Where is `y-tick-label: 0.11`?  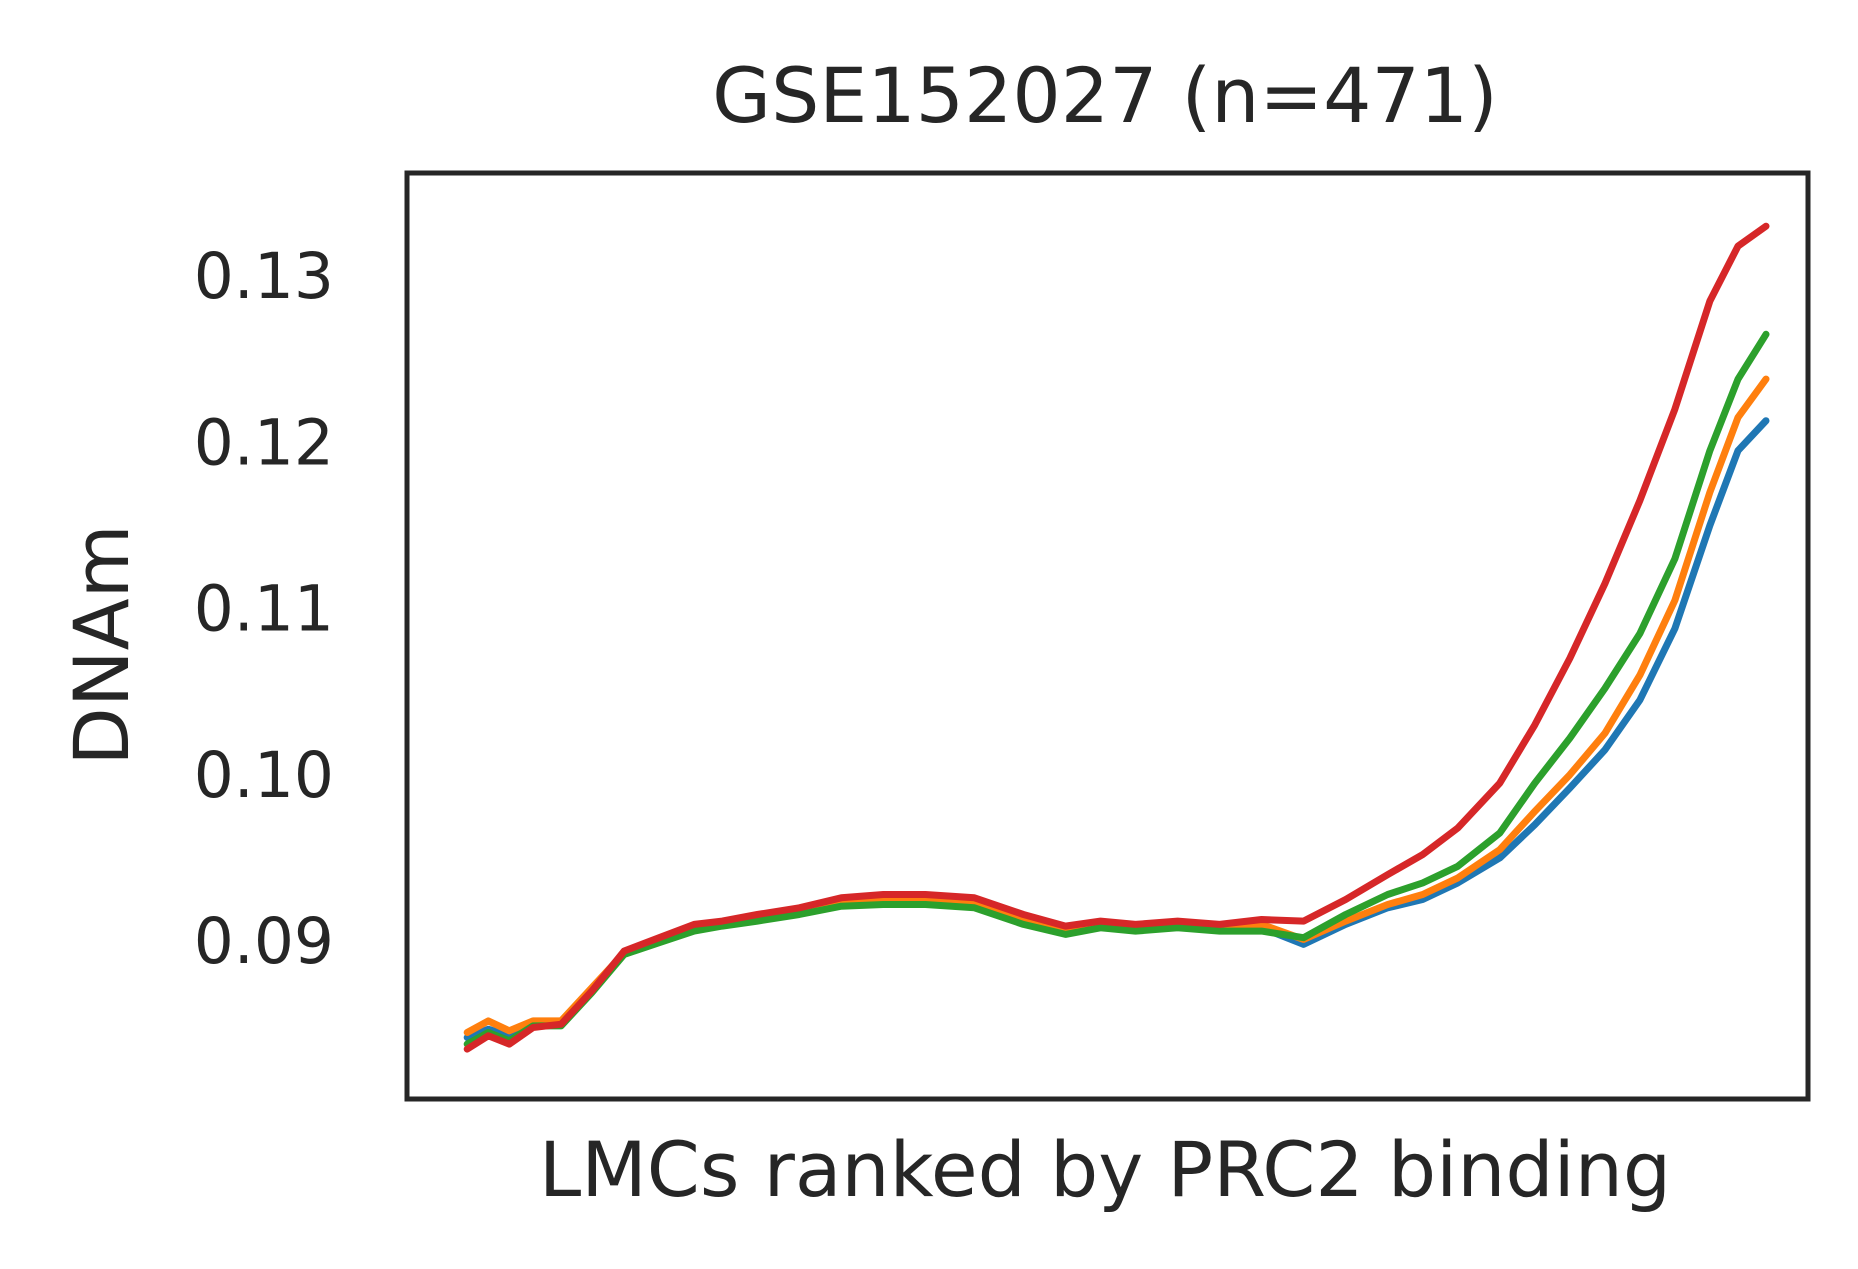 y-tick-label: 0.11 is located at coordinates (264, 609).